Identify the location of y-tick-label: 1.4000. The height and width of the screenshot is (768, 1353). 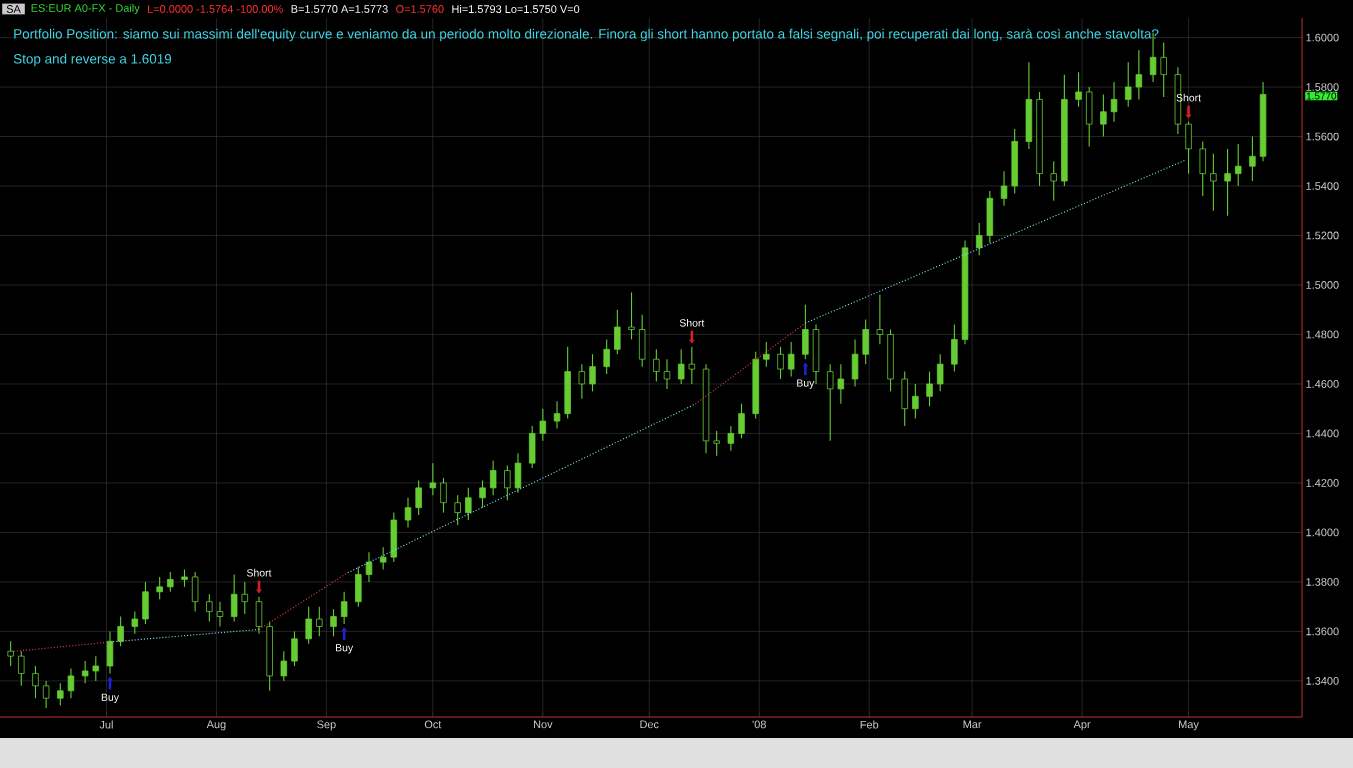
(1322, 532).